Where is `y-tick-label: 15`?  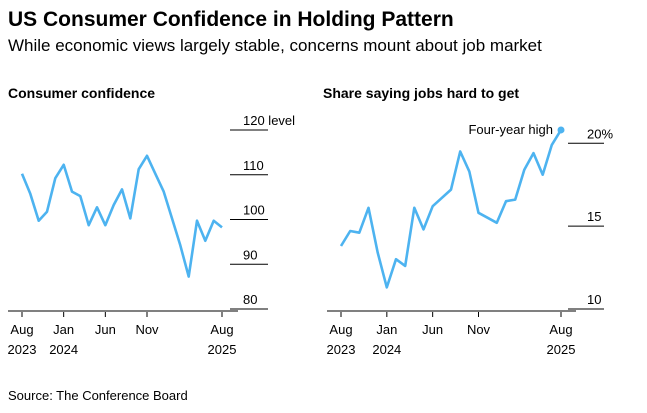 y-tick-label: 15 is located at coordinates (594, 216).